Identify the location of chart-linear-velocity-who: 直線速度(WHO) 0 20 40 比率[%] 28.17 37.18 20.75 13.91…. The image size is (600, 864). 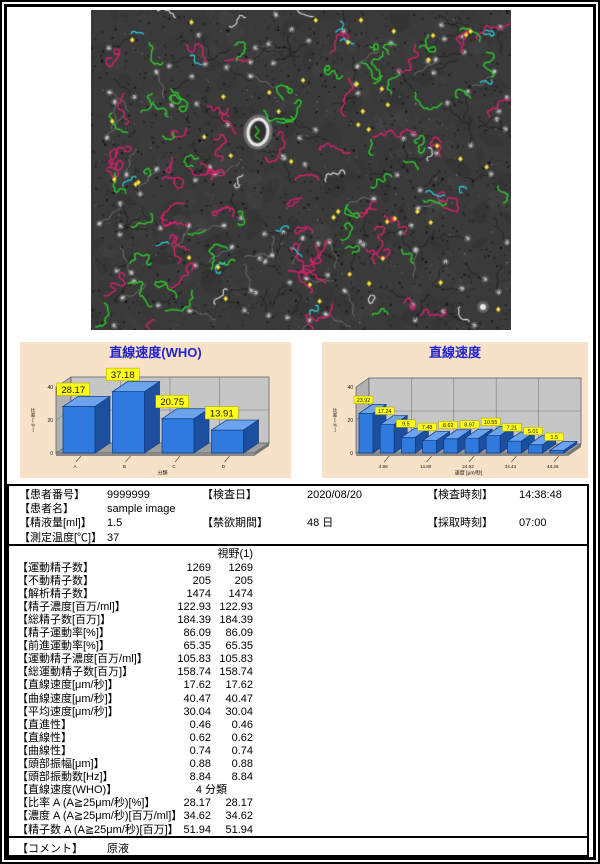
(155, 410).